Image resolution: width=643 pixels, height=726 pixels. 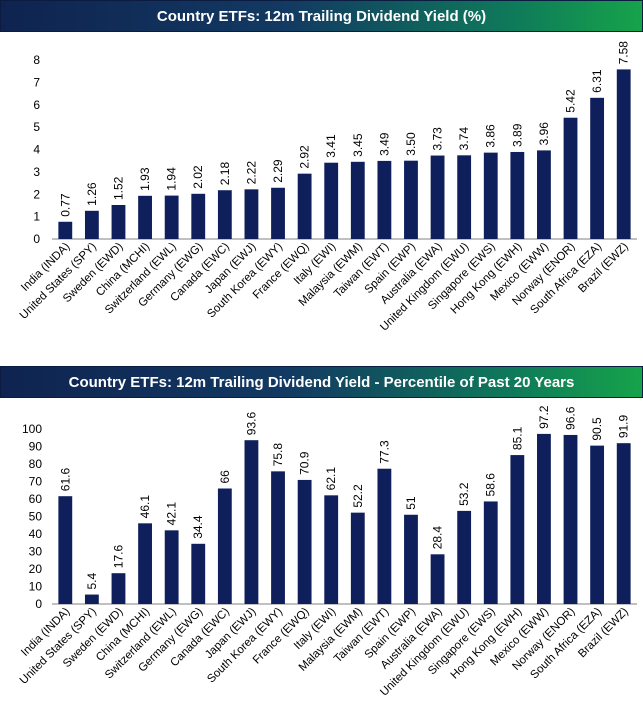 What do you see at coordinates (358, 145) in the screenshot?
I see `data-label: 3.45` at bounding box center [358, 145].